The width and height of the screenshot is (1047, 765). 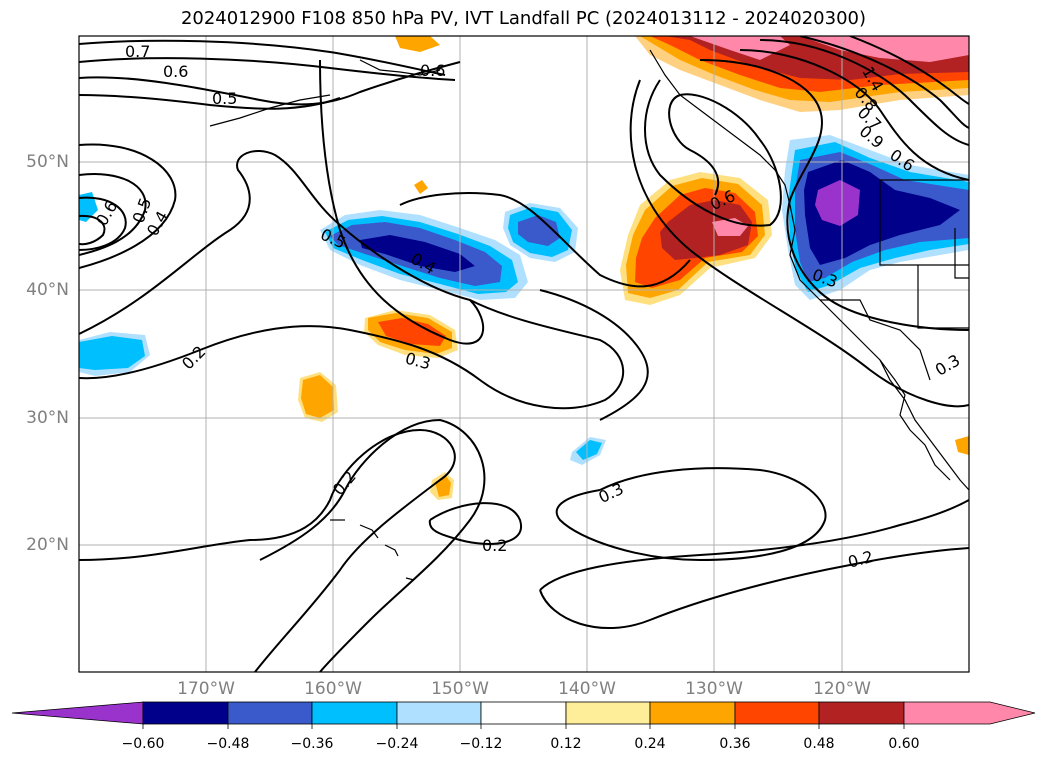 I want to click on lat-label: 50°N, so click(x=47, y=162).